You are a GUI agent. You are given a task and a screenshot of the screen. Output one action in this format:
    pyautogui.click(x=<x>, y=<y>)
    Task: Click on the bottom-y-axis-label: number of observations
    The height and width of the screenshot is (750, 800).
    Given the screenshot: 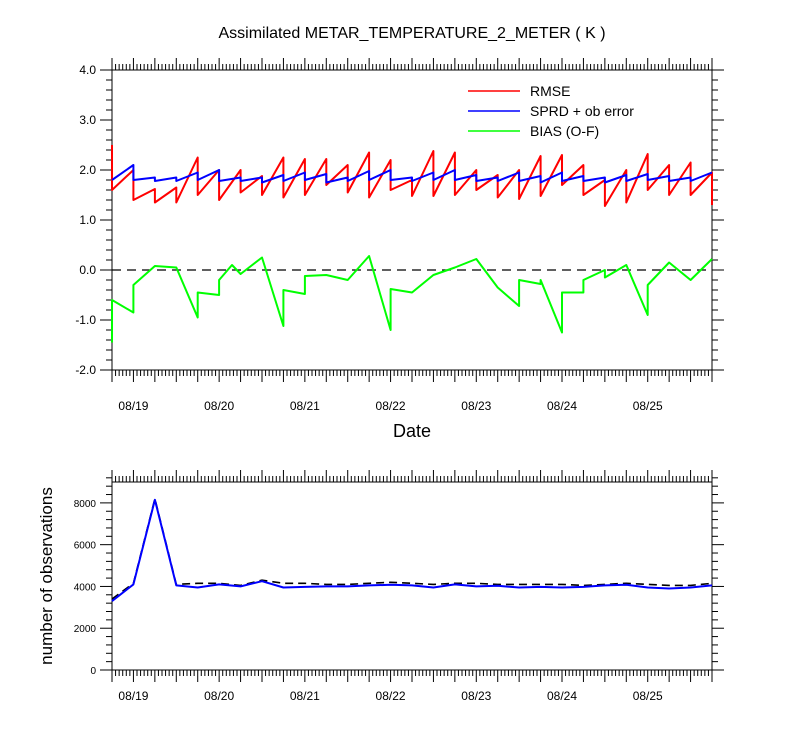 What is the action you would take?
    pyautogui.click(x=46, y=576)
    